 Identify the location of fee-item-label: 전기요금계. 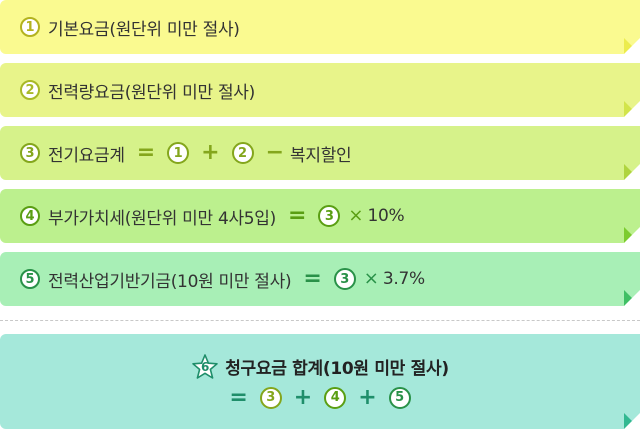
(86, 155).